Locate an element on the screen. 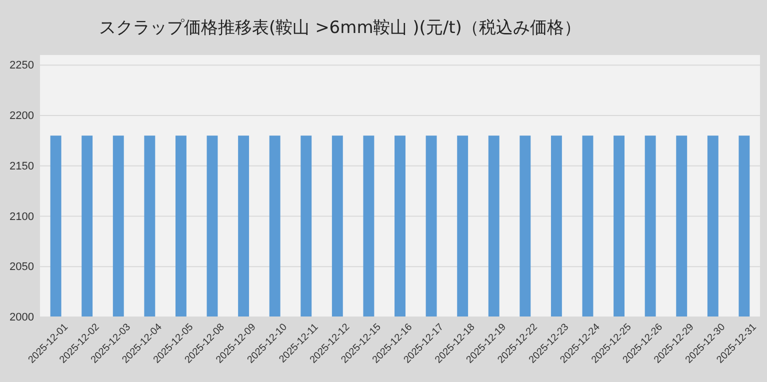 The width and height of the screenshot is (767, 382). y-tick-label: 2000 is located at coordinates (22, 318).